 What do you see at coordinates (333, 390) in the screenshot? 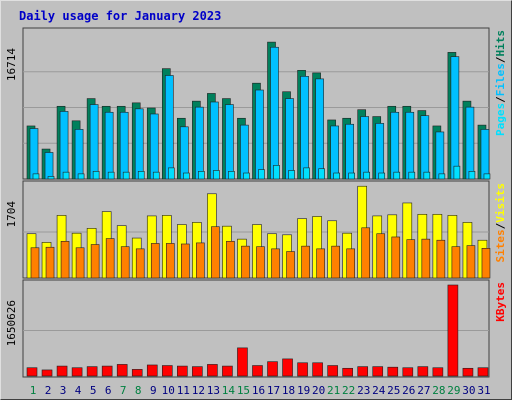
I see `day-label: 21` at bounding box center [333, 390].